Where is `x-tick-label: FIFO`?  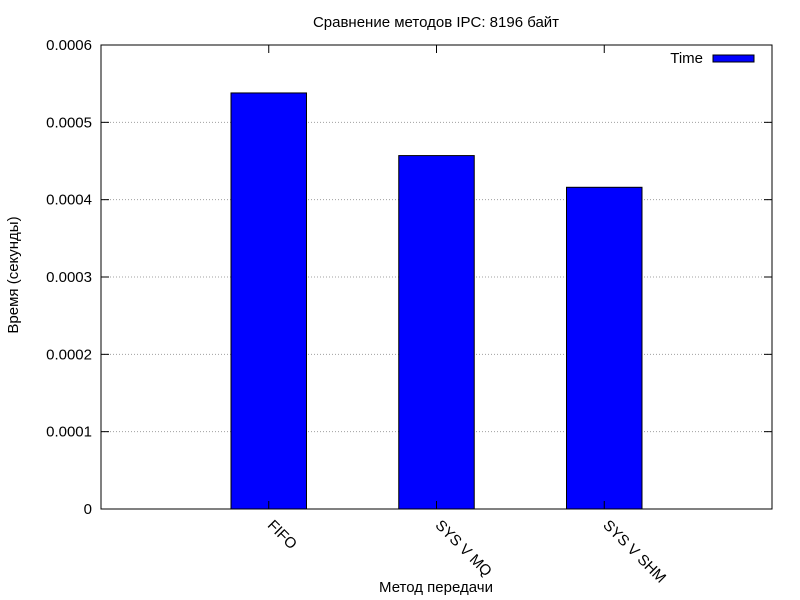 x-tick-label: FIFO is located at coordinates (282, 535).